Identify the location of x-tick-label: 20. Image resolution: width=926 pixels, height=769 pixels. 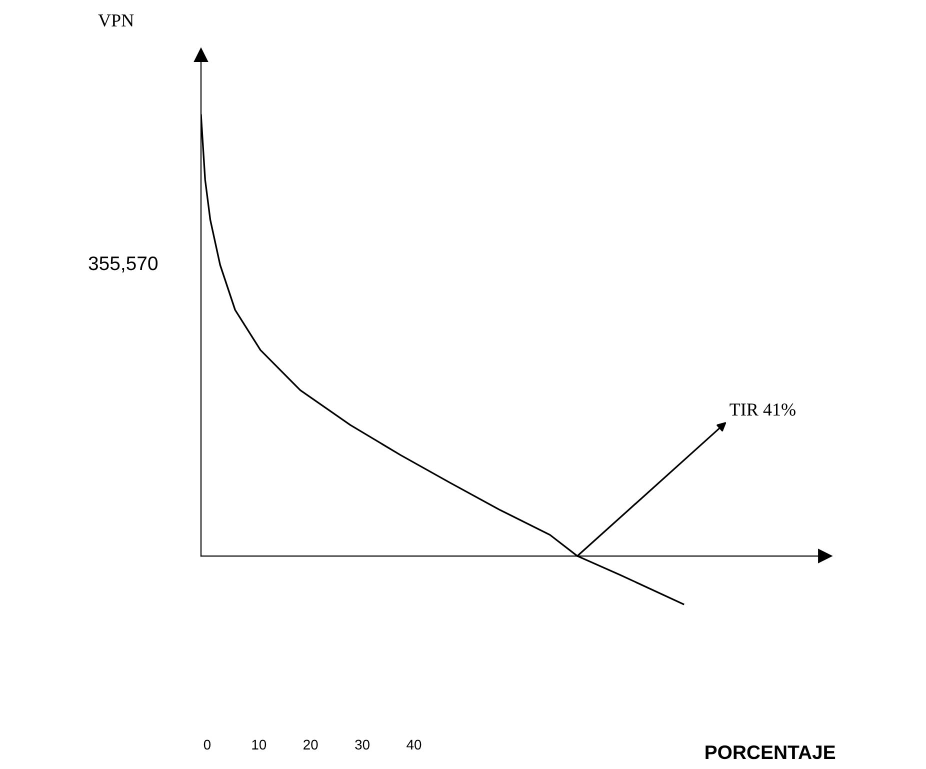
(311, 745).